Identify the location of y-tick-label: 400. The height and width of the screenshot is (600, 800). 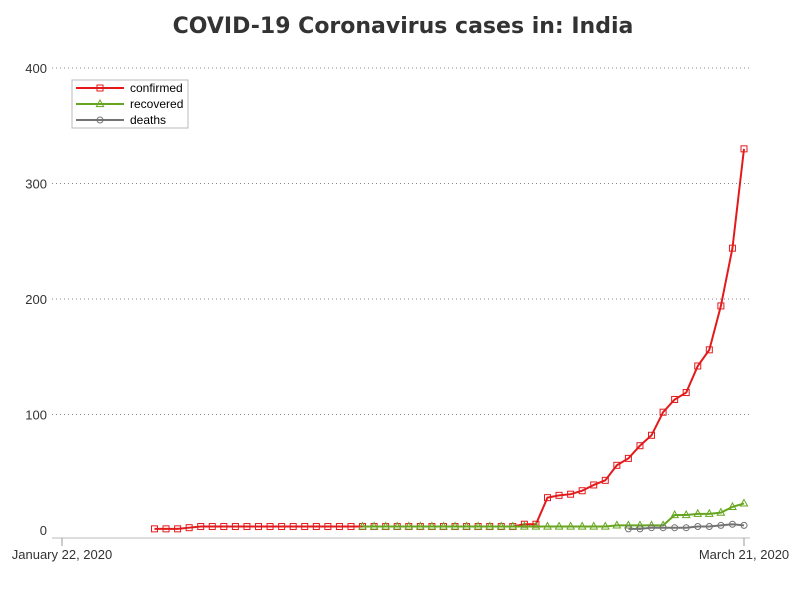
(36, 68).